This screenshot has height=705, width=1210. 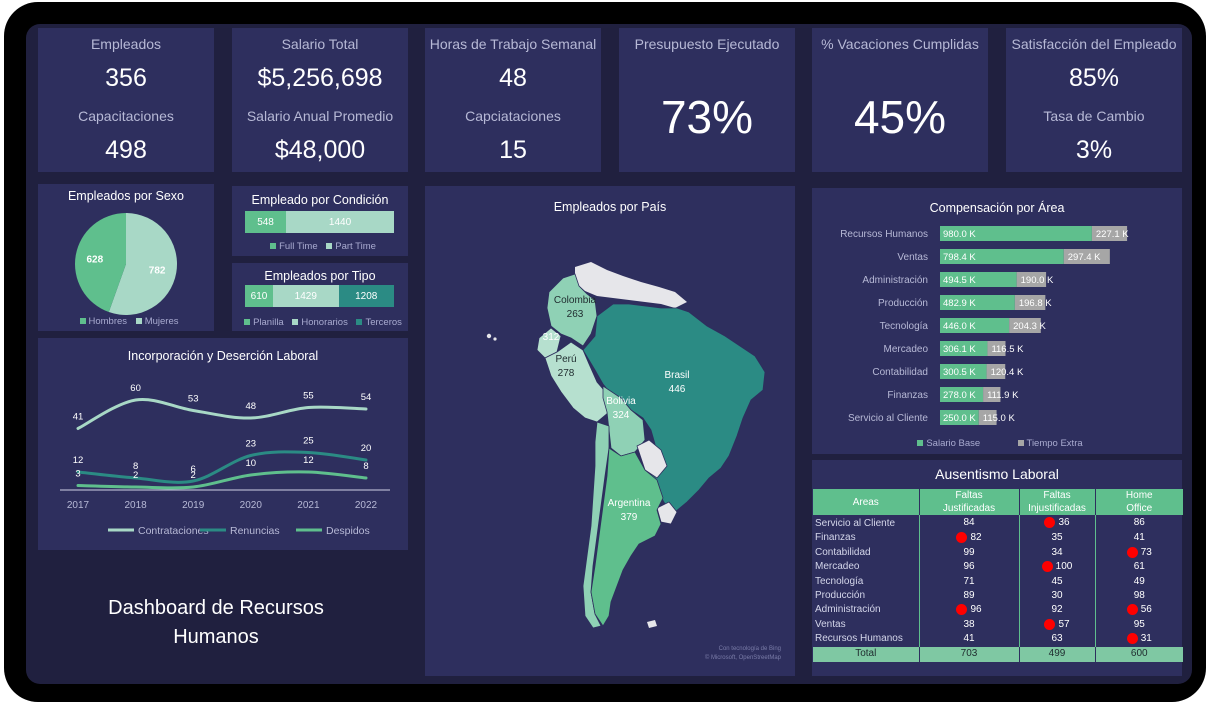 What do you see at coordinates (126, 78) in the screenshot?
I see `kpi-value-empleados: 356` at bounding box center [126, 78].